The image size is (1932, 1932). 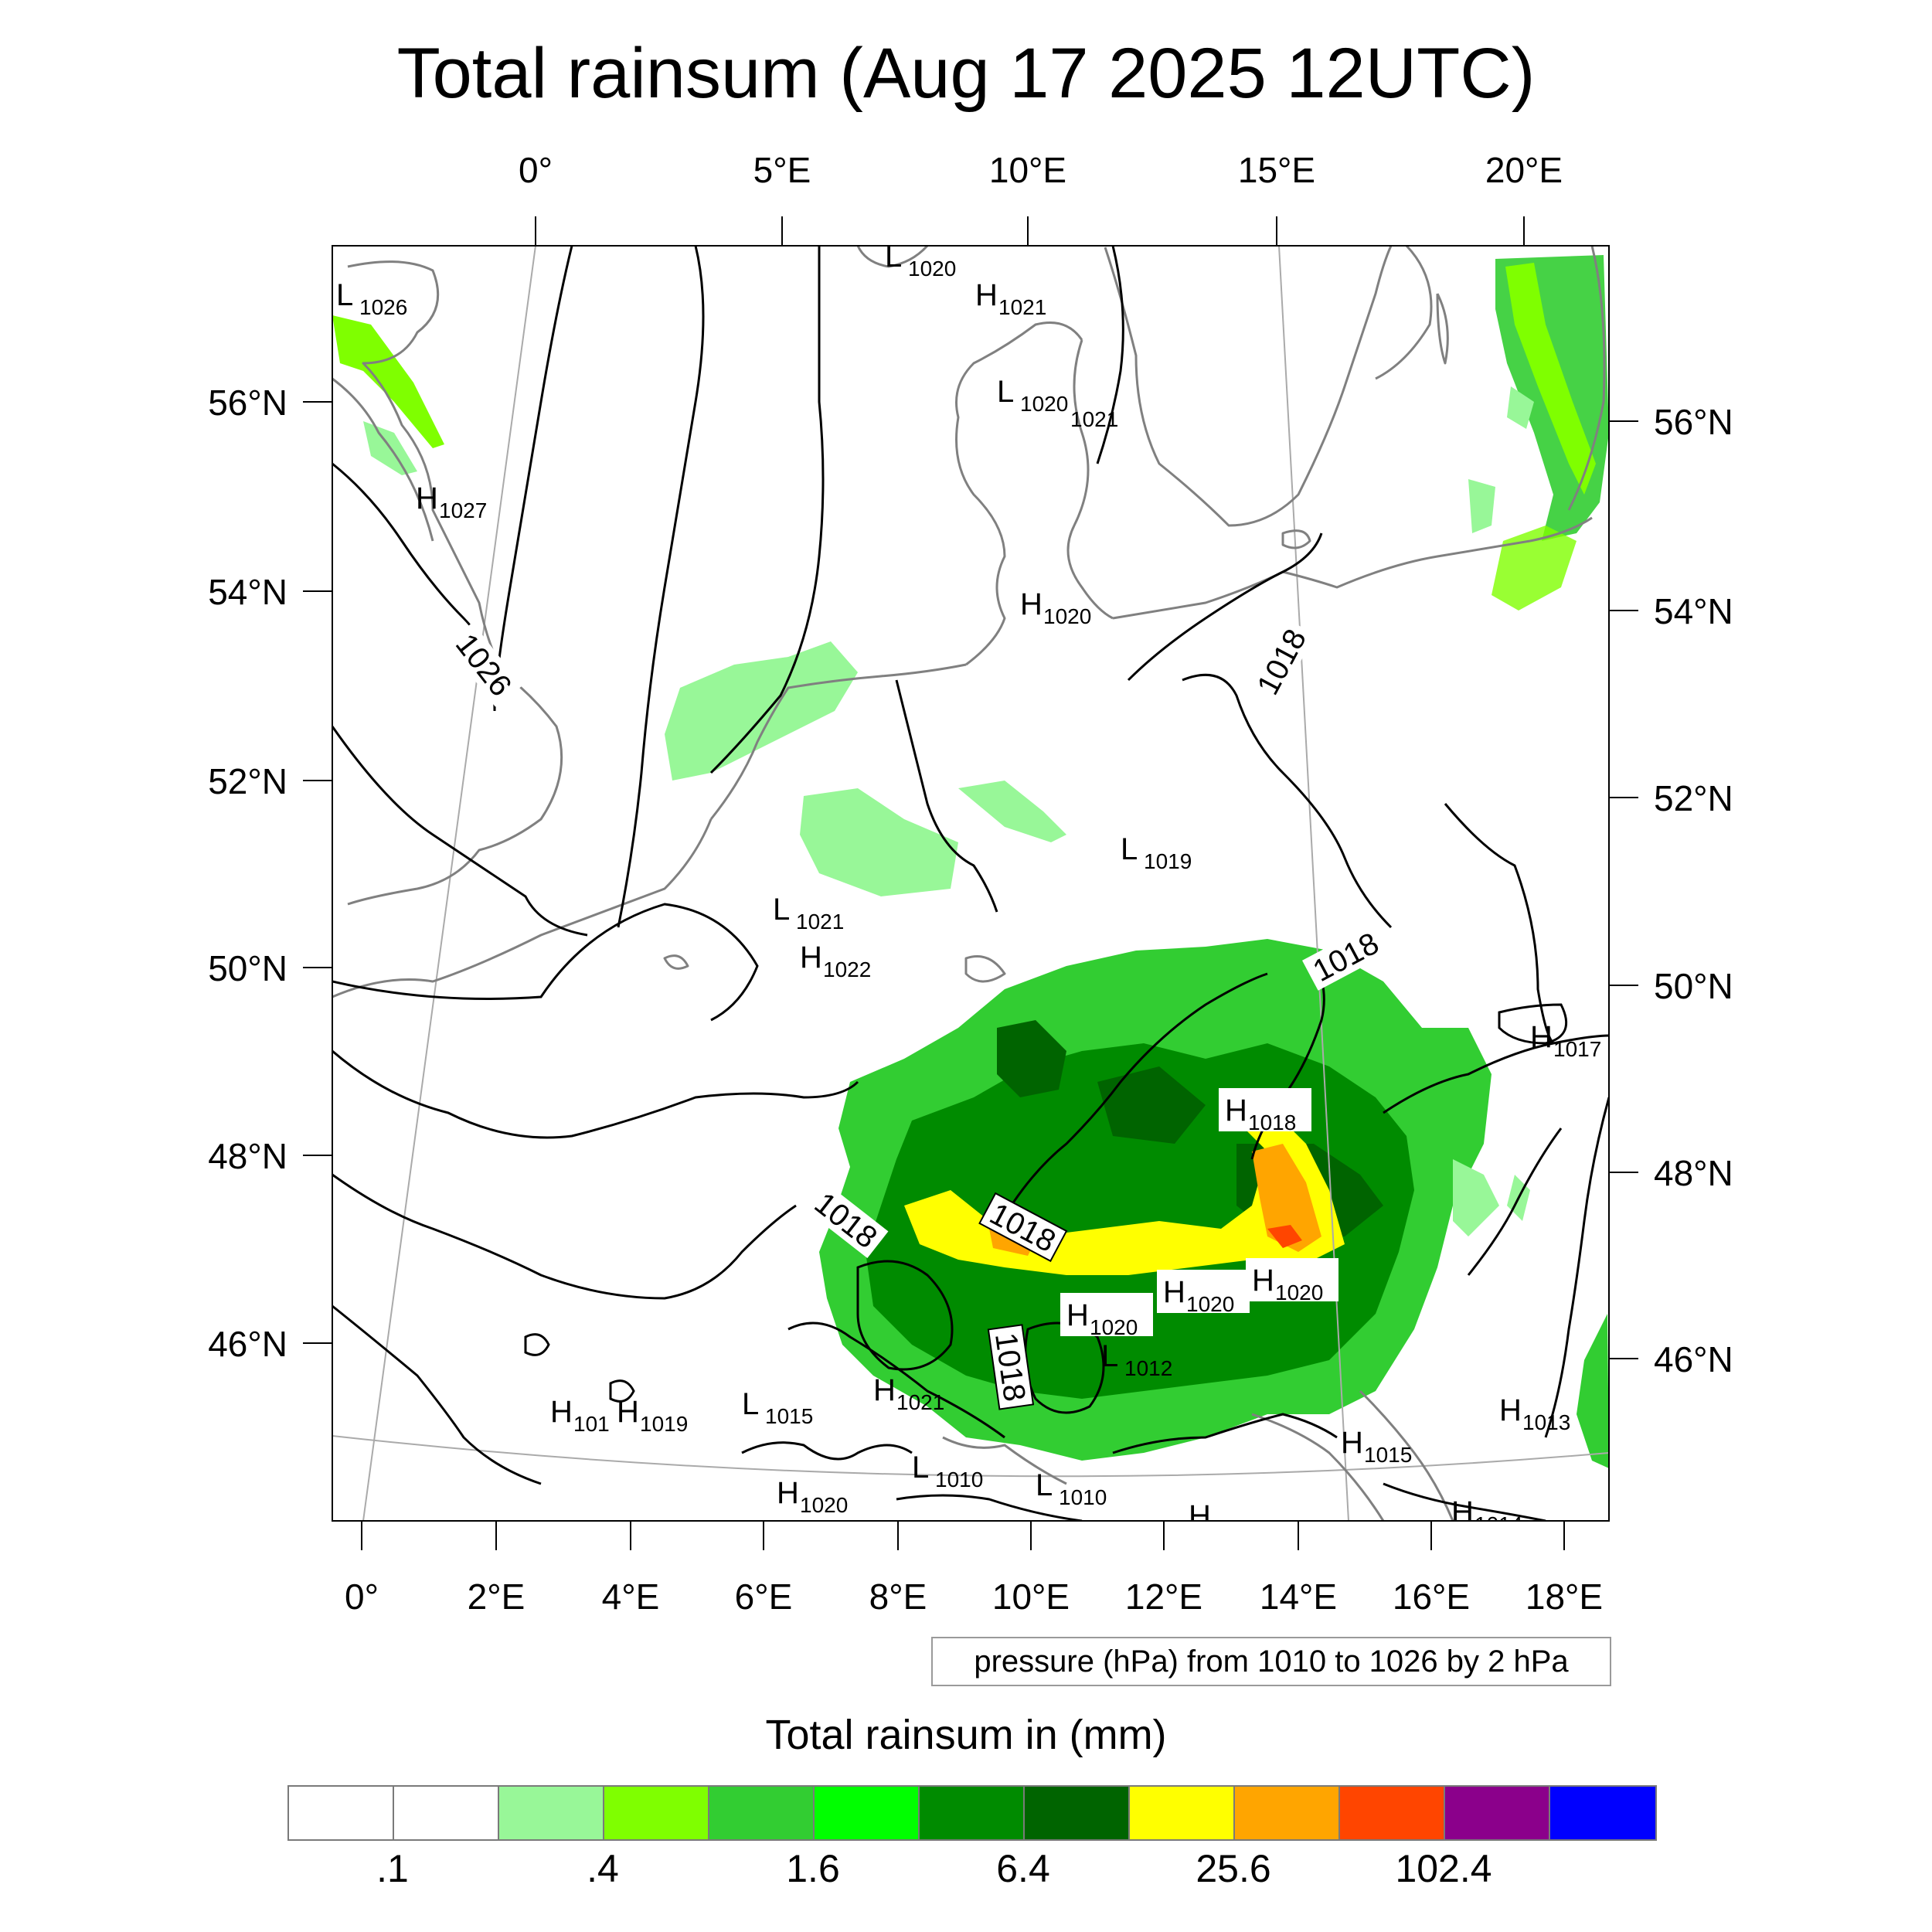 What do you see at coordinates (460, 832) in the screenshot?
I see `isobar-1024-b` at bounding box center [460, 832].